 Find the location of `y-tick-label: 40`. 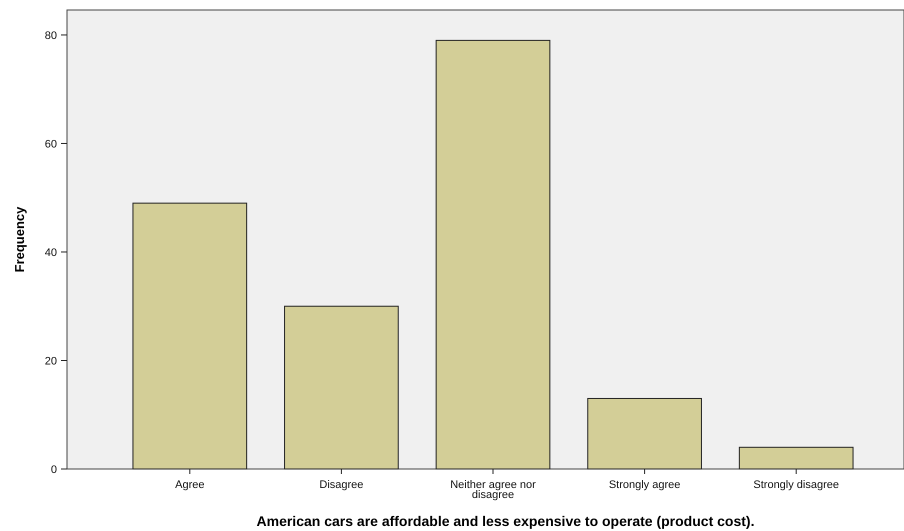

y-tick-label: 40 is located at coordinates (50, 252).